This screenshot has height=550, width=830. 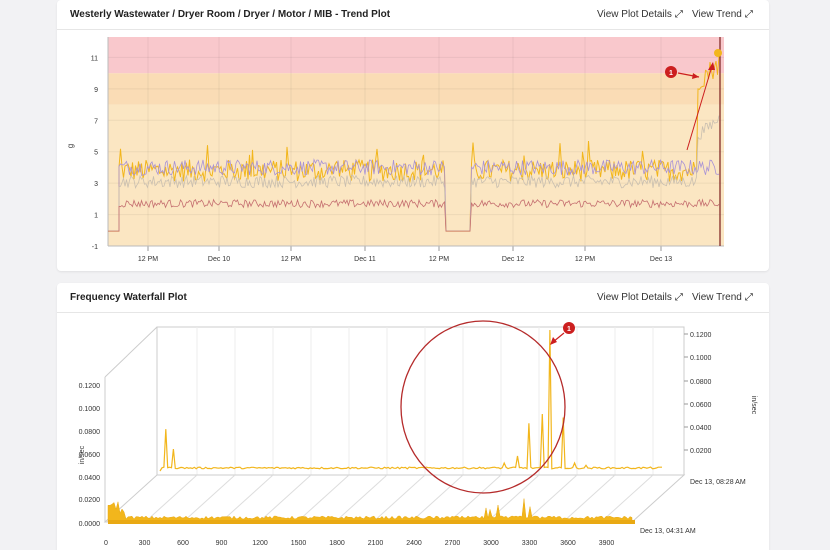 What do you see at coordinates (96, 184) in the screenshot?
I see `y-tick-label: 3` at bounding box center [96, 184].